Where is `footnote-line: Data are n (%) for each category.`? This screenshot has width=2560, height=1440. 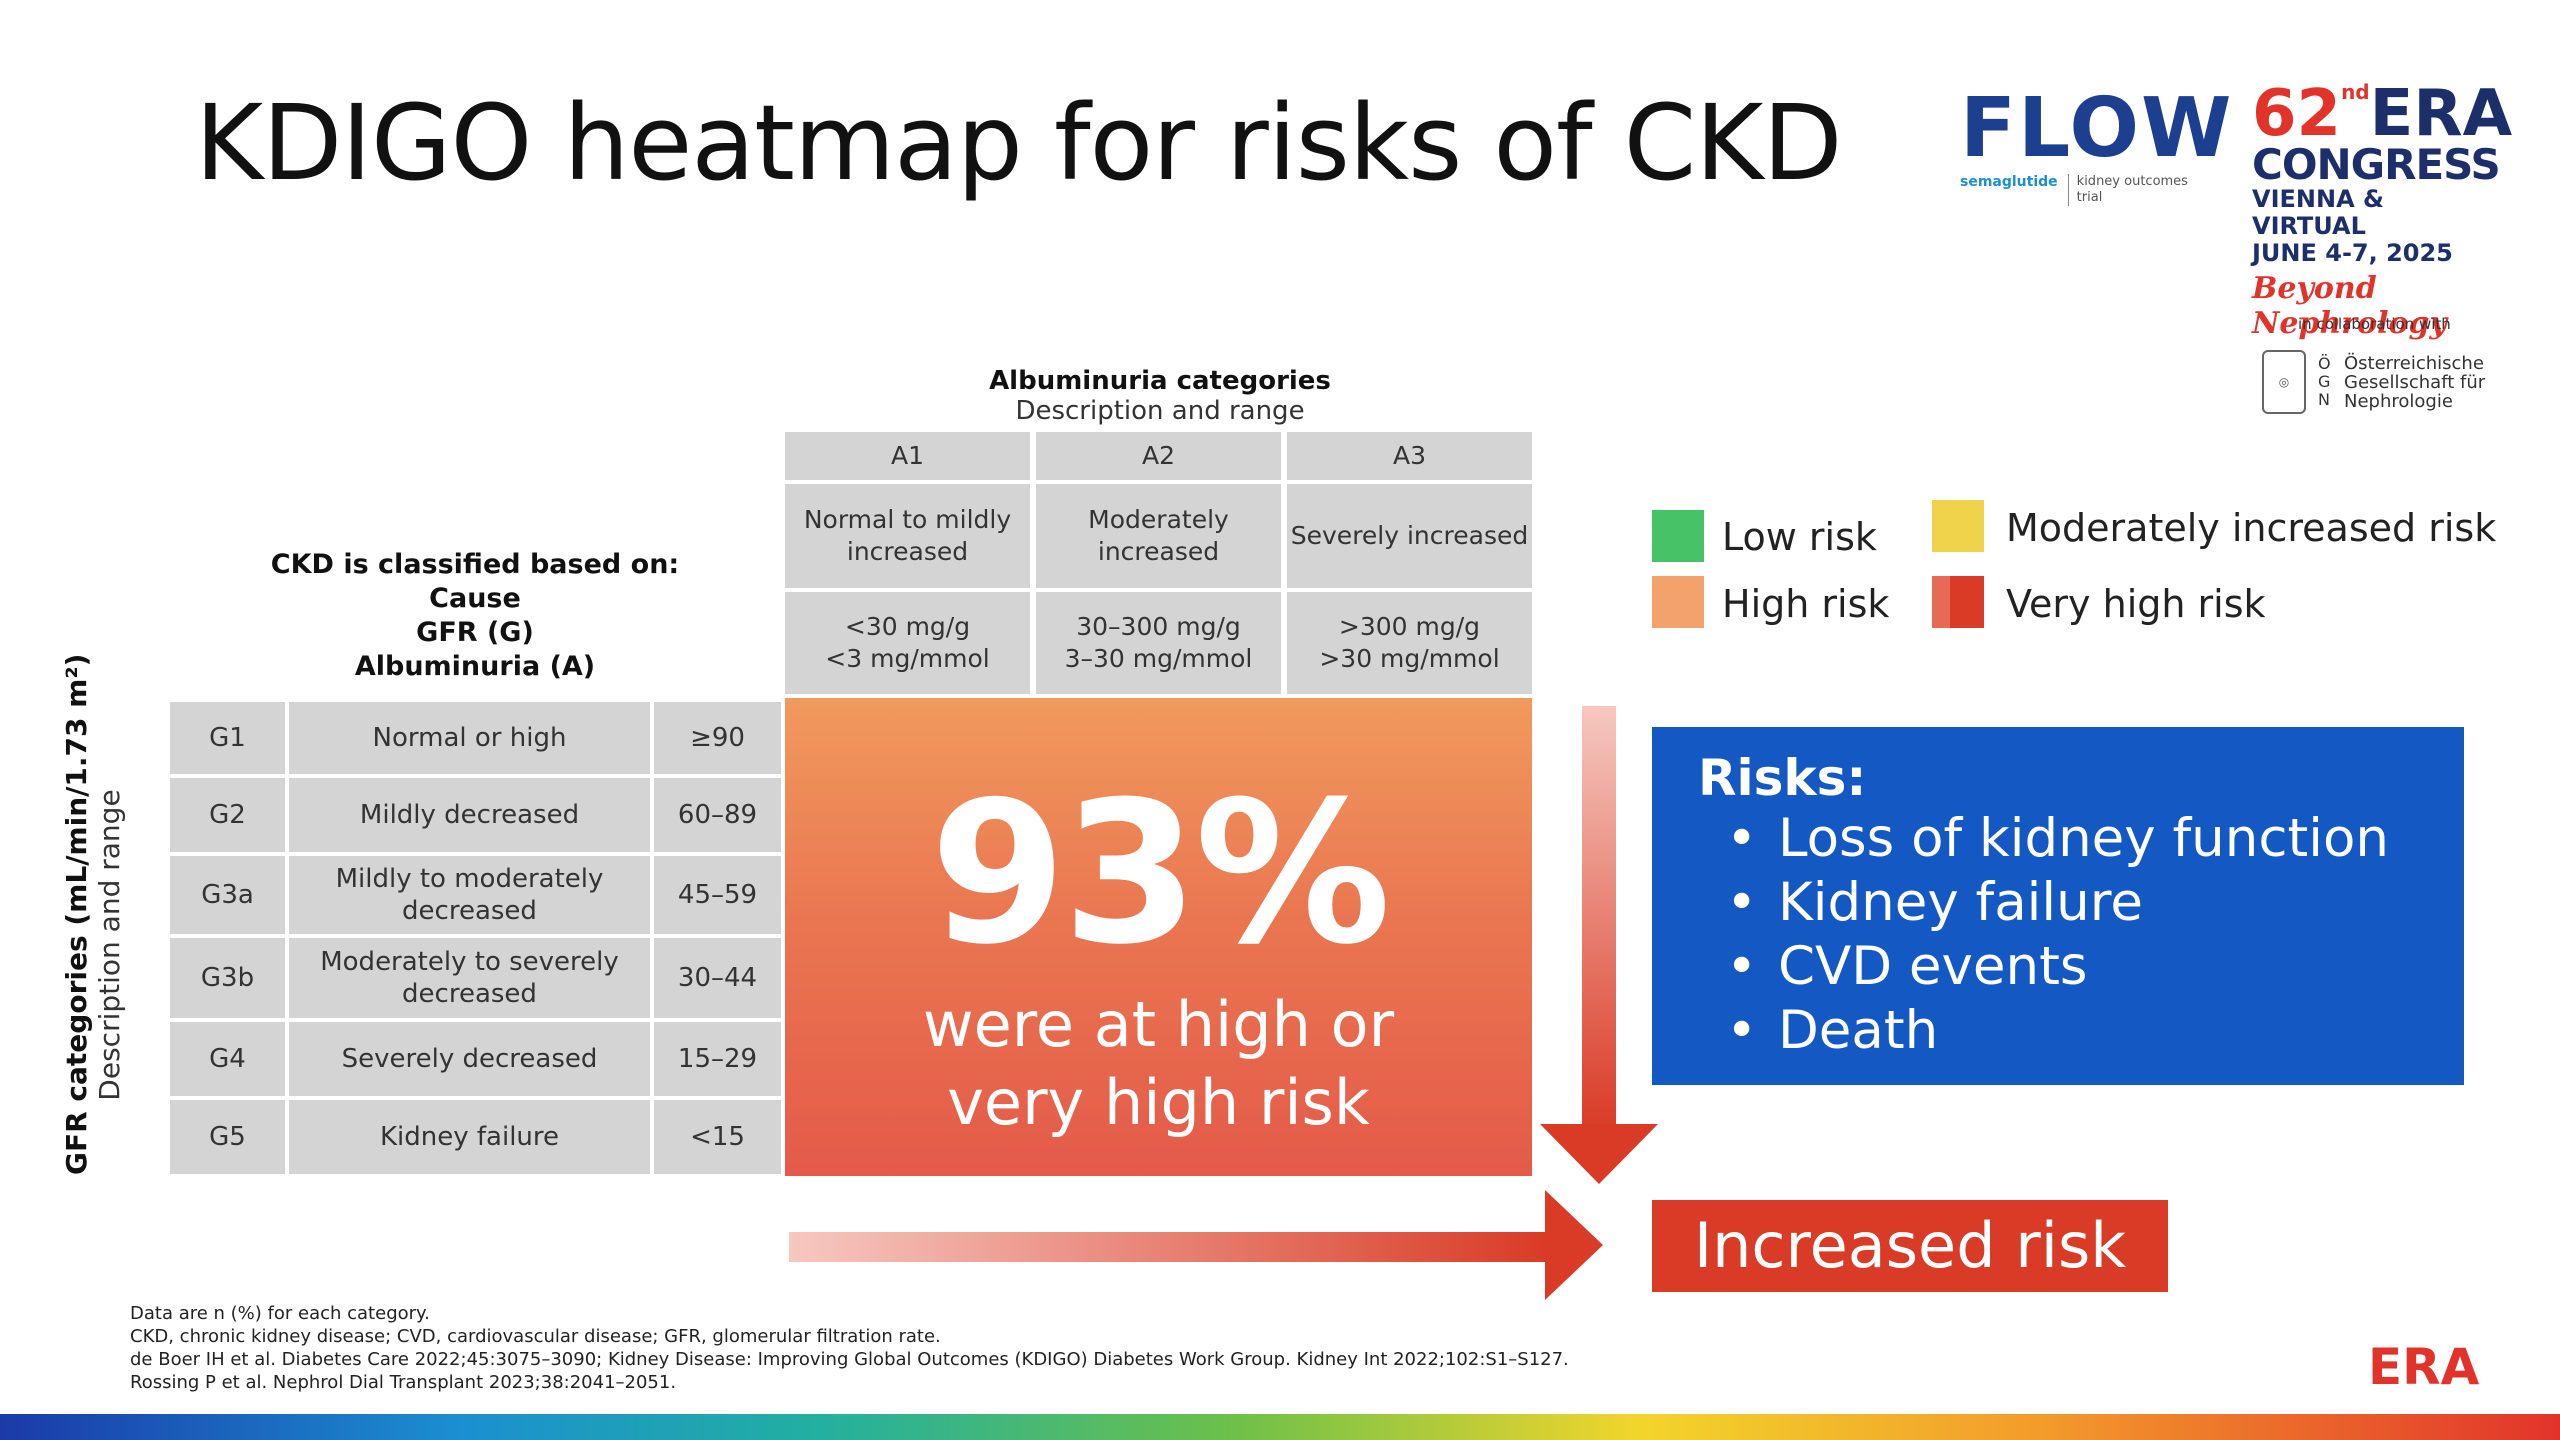 footnote-line: Data are n (%) for each category. is located at coordinates (280, 1313).